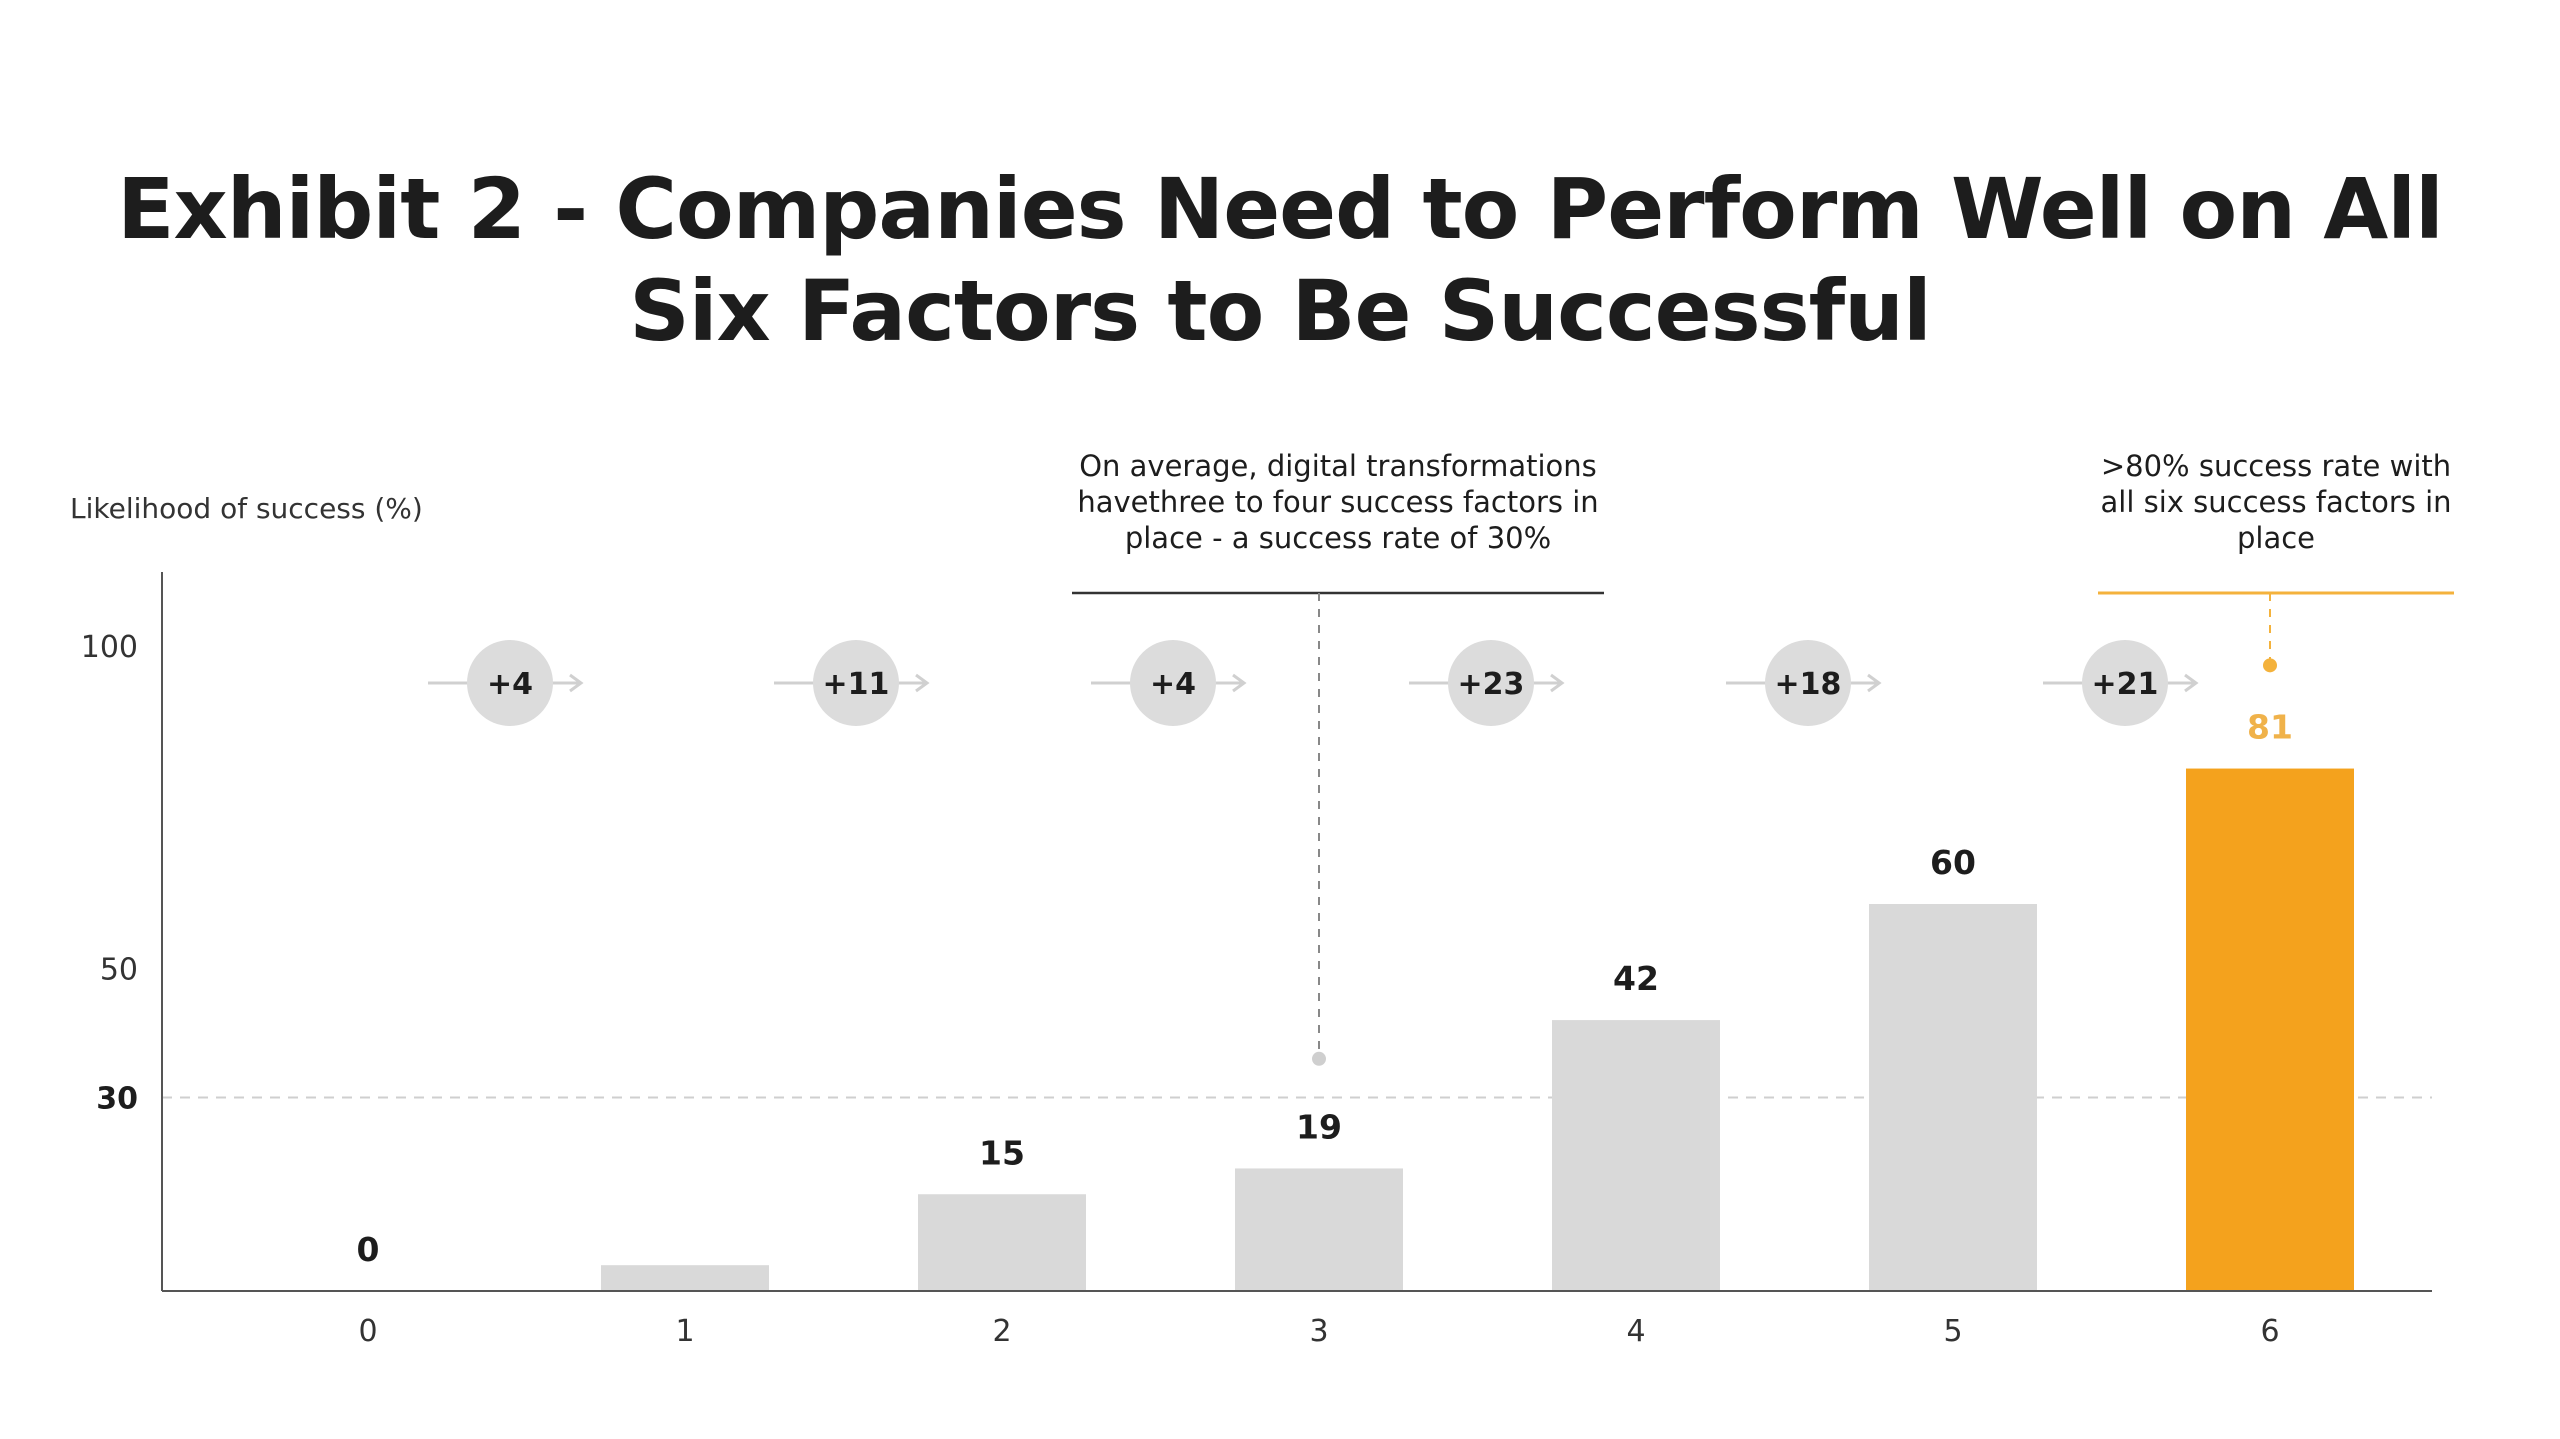  I want to click on increment-label: +11, so click(856, 684).